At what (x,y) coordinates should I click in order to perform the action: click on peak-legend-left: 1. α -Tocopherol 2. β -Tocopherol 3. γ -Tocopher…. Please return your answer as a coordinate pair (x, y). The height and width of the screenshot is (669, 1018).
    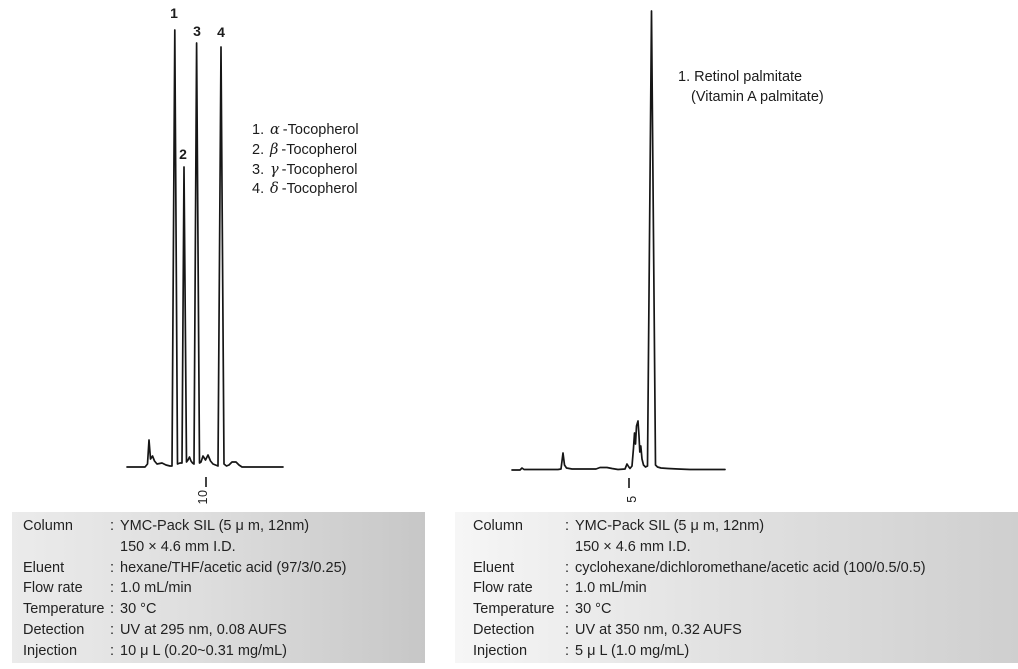
    Looking at the image, I should click on (305, 160).